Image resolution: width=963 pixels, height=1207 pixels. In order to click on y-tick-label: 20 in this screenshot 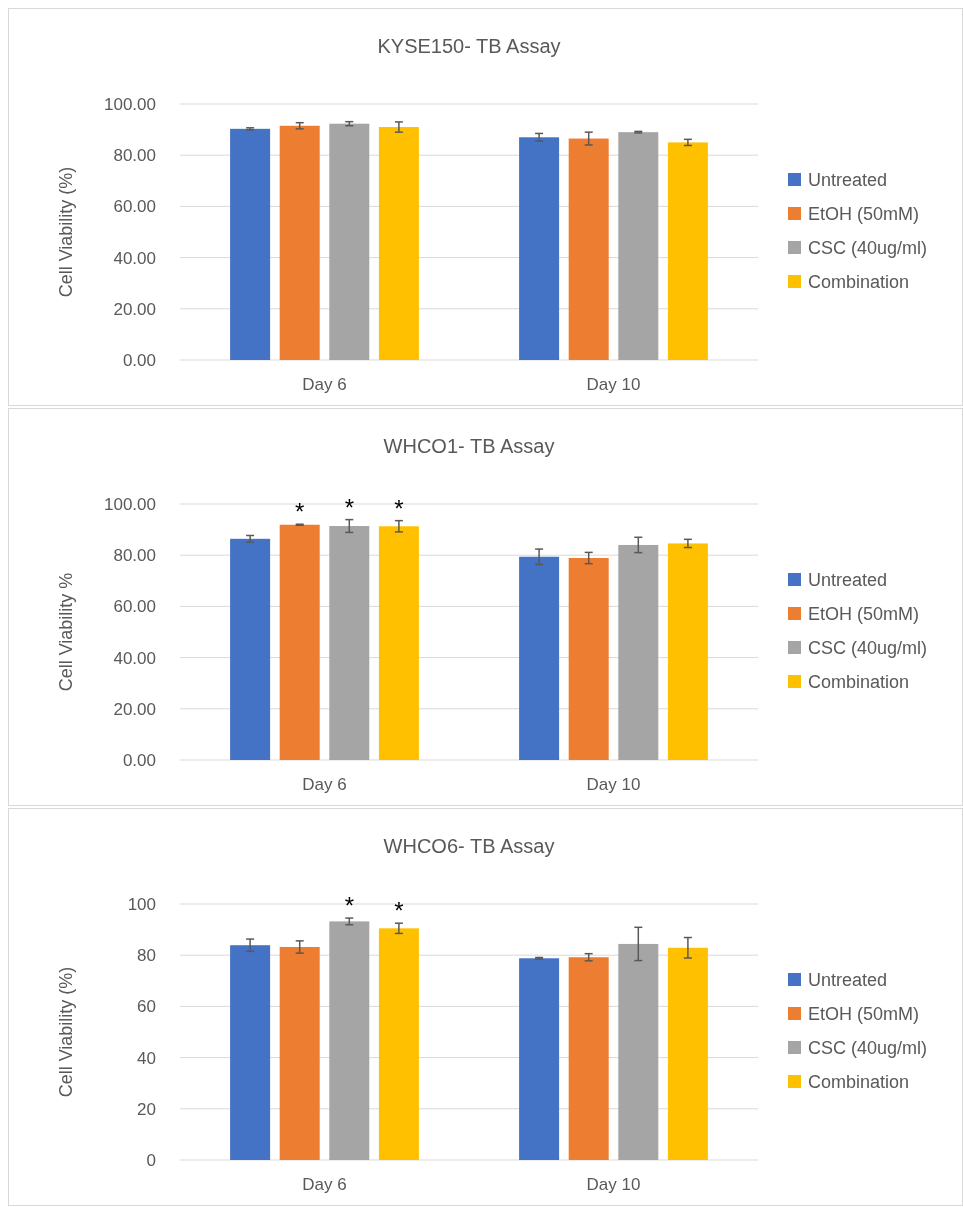, I will do `click(146, 1109)`.